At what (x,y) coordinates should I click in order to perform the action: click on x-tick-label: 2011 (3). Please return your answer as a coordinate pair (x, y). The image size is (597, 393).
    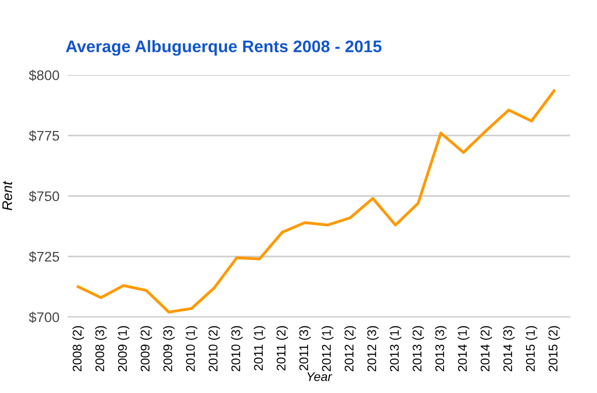
    Looking at the image, I should click on (305, 348).